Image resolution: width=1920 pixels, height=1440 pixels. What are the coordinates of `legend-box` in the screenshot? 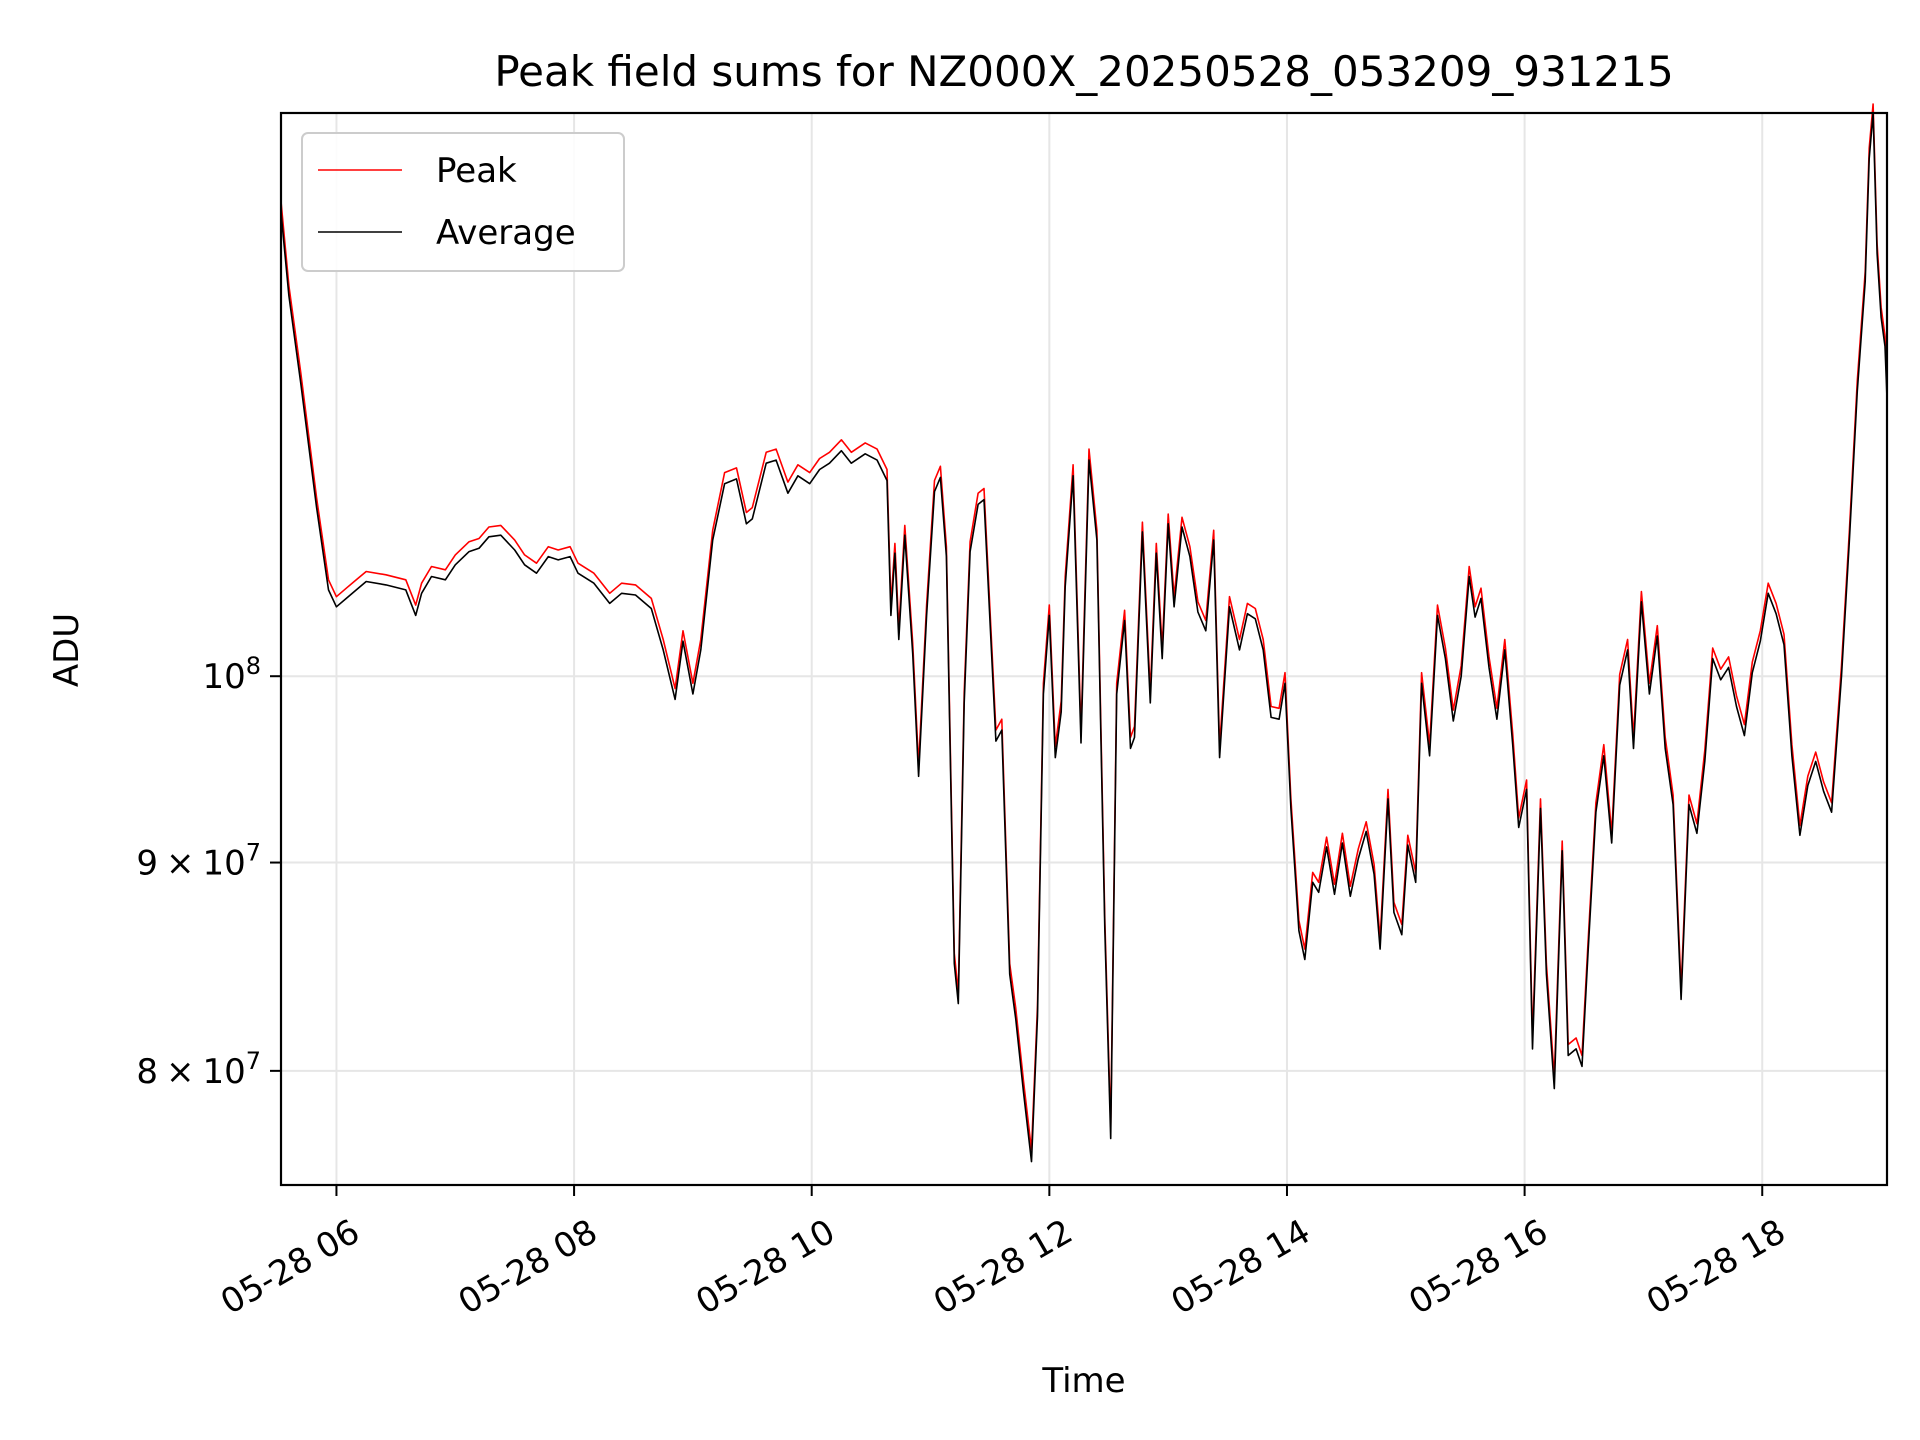 It's located at (463, 202).